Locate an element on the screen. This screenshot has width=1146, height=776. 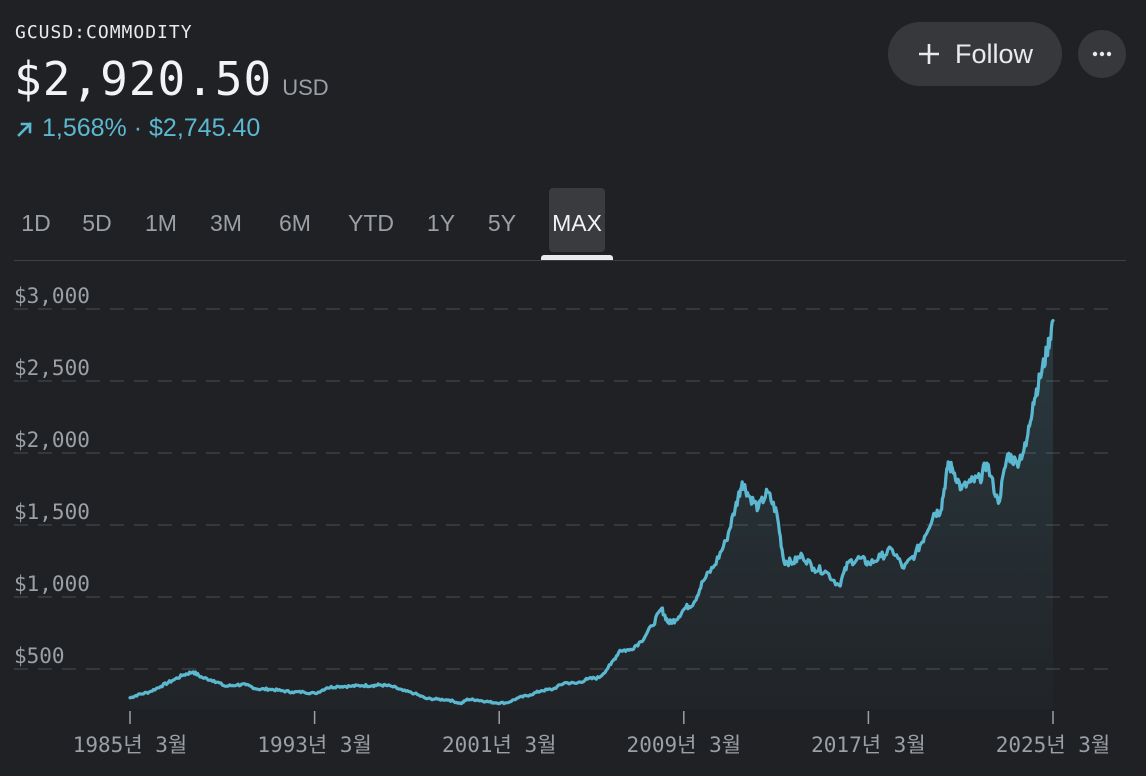
more-options-button is located at coordinates (1102, 54).